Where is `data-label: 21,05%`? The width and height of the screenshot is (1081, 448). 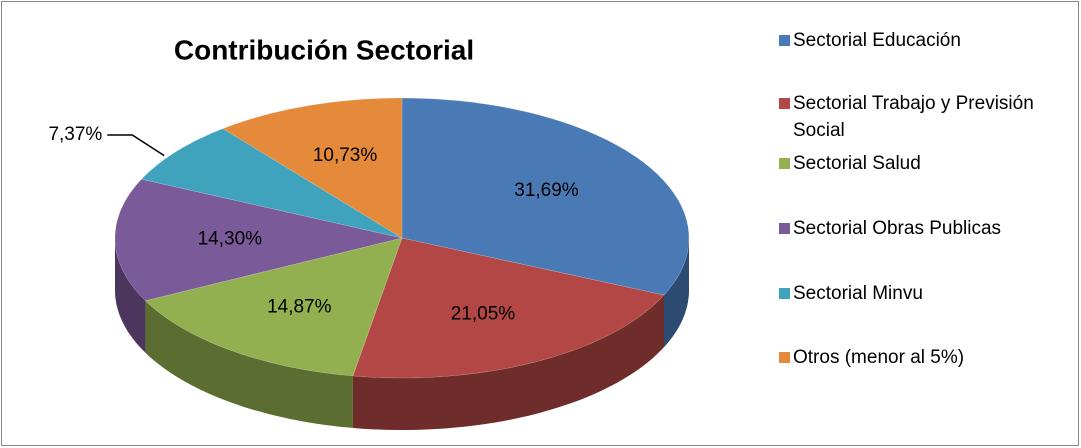
data-label: 21,05% is located at coordinates (483, 314).